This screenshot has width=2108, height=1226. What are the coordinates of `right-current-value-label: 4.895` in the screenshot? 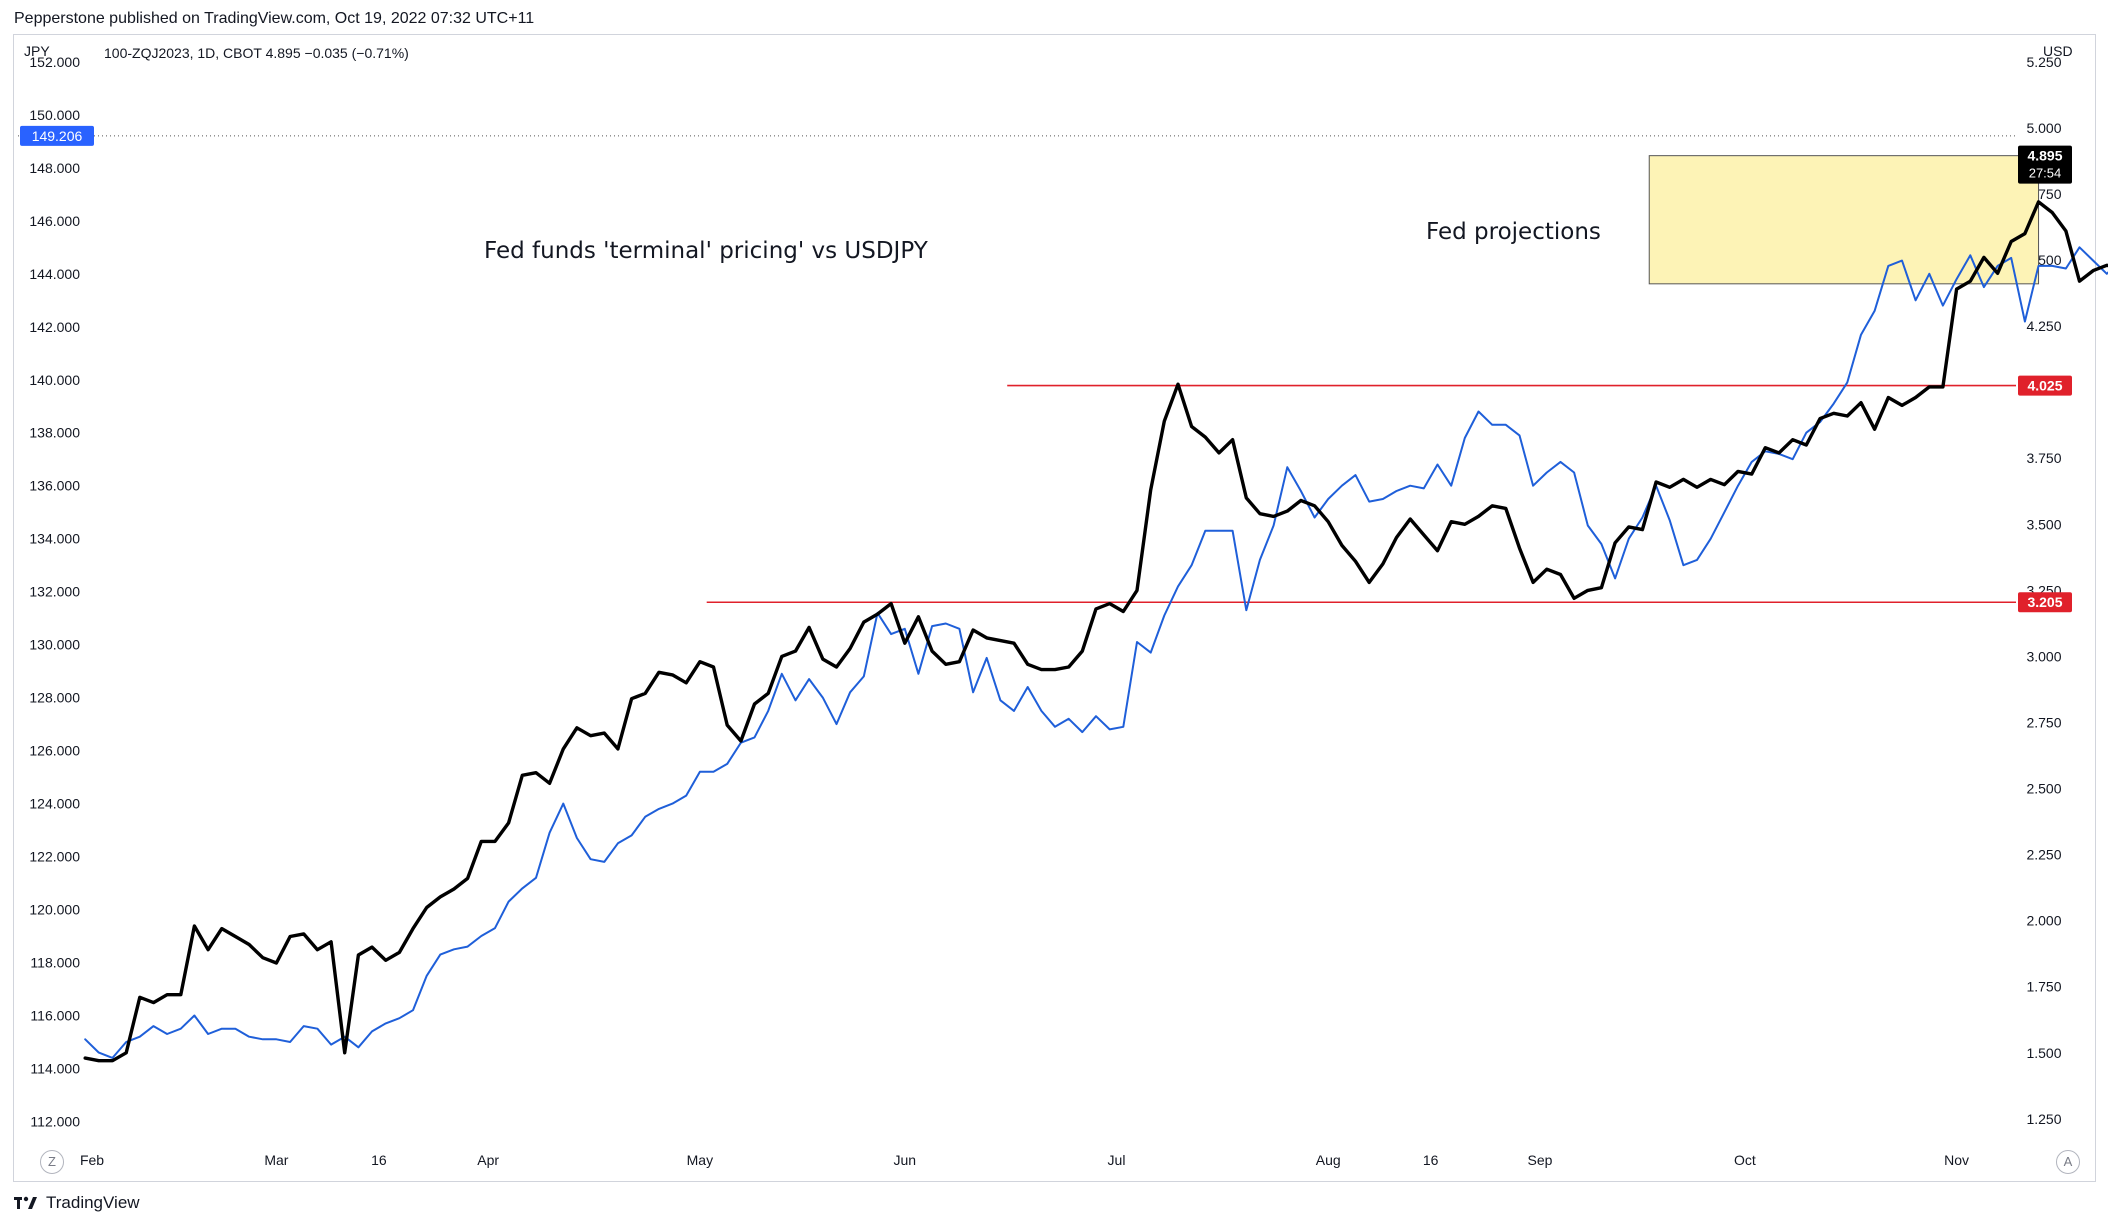 It's located at (2044, 156).